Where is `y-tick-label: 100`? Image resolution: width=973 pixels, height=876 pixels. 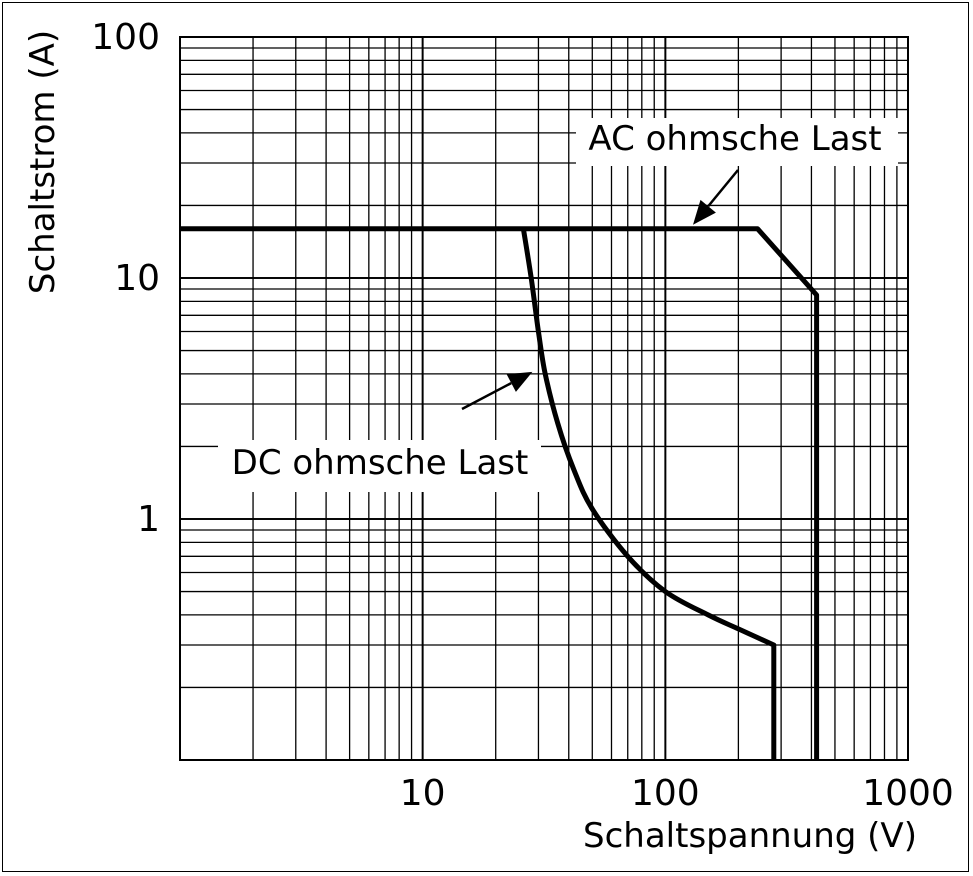
y-tick-label: 100 is located at coordinates (125, 37).